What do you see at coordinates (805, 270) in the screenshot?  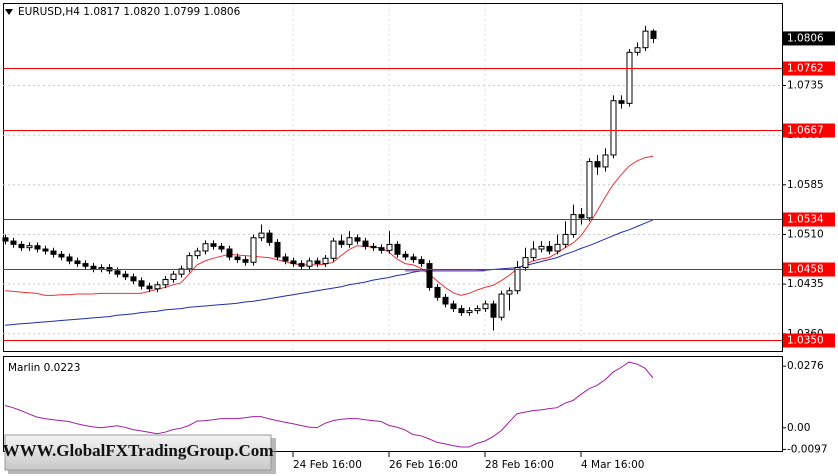 I see `level-label: 1.0458` at bounding box center [805, 270].